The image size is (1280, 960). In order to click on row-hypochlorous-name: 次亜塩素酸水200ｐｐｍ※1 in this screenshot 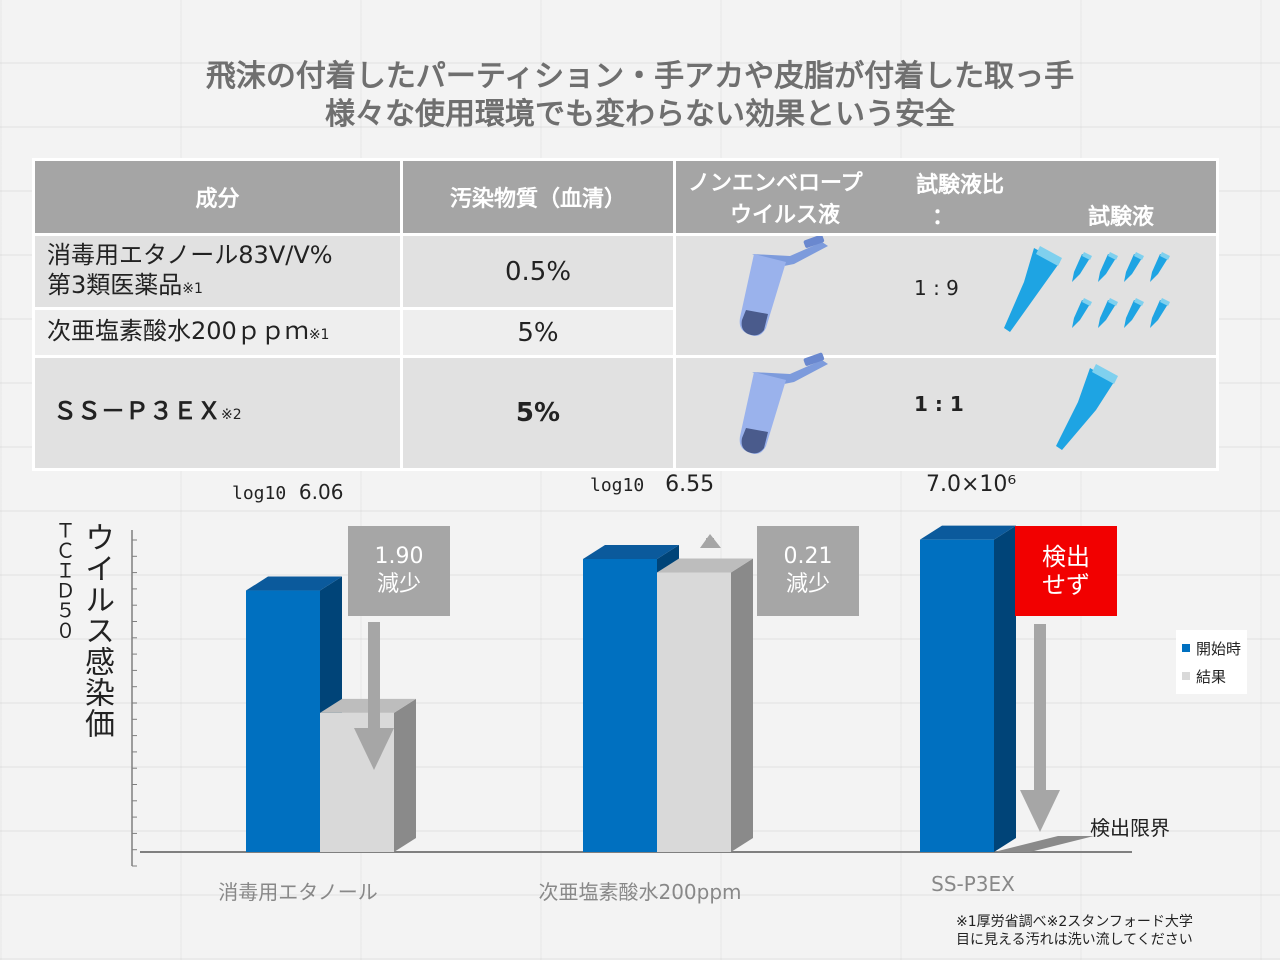, I will do `click(217, 332)`.